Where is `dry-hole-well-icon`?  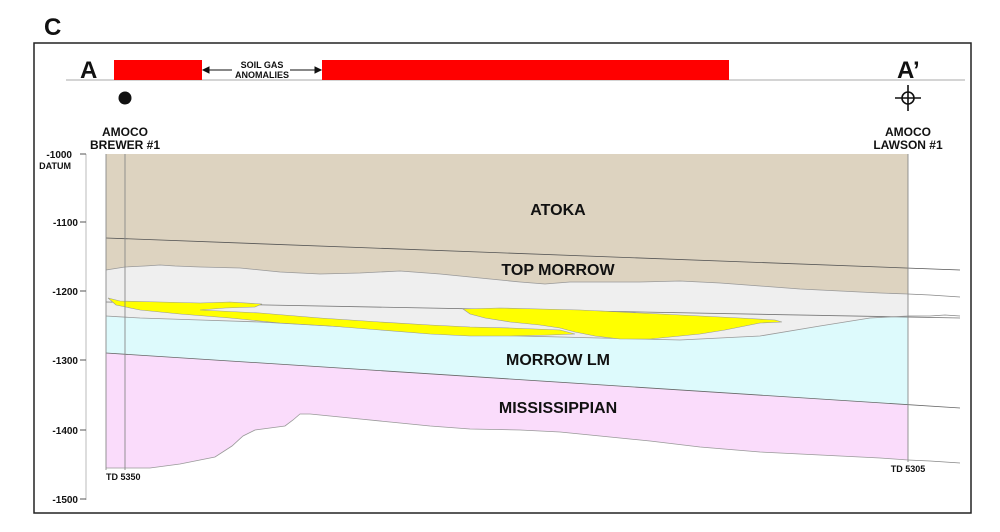
dry-hole-well-icon is located at coordinates (908, 98).